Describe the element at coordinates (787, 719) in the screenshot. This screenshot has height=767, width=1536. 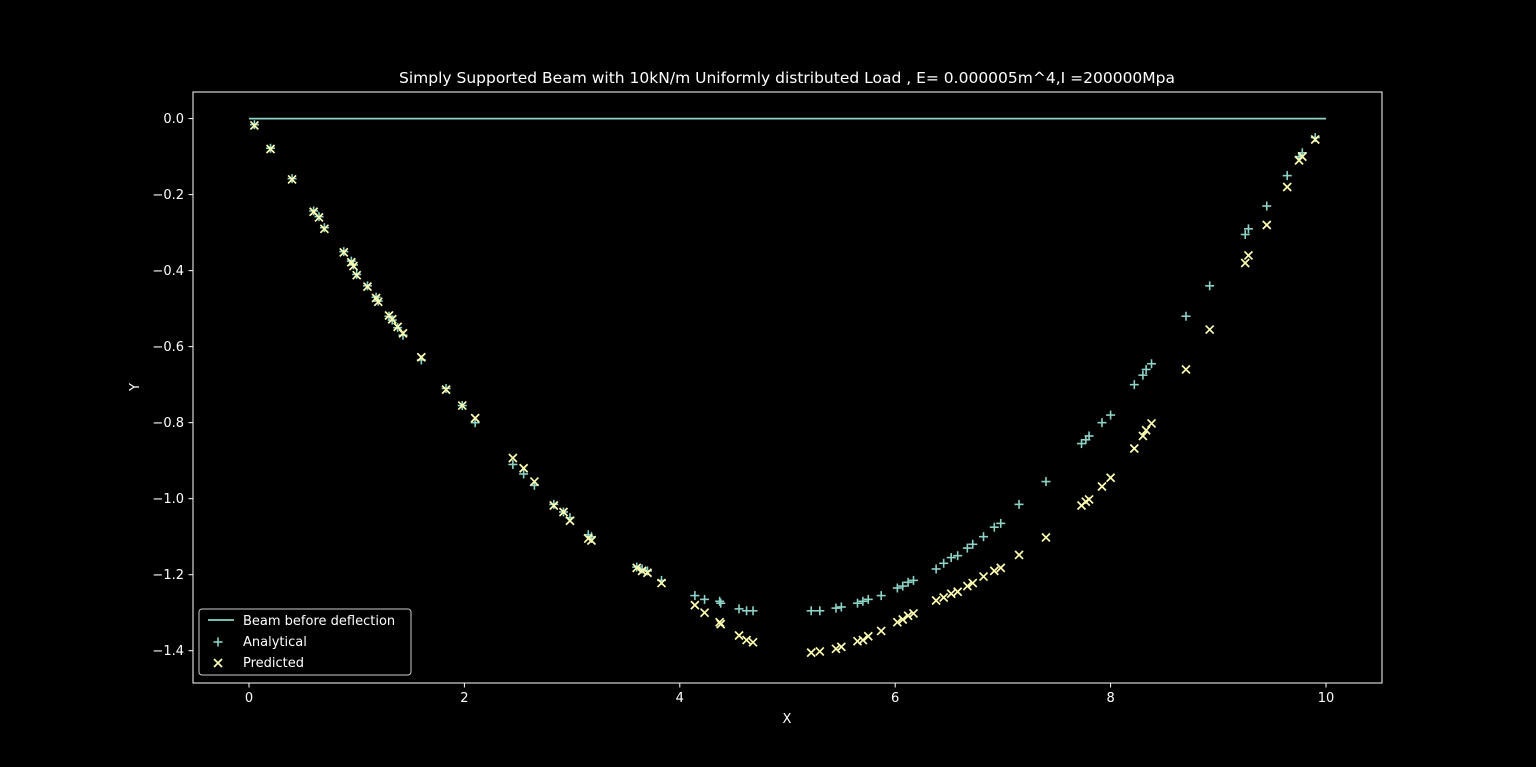
I see `x-axis-label: X` at that location.